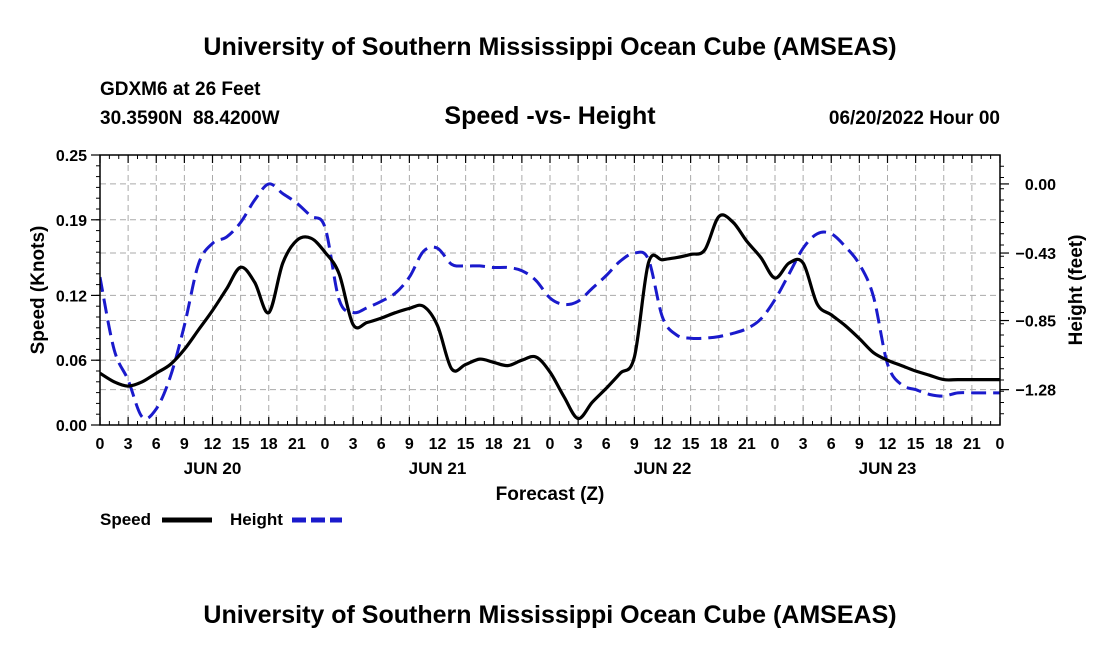 The image size is (1100, 650). I want to click on day-label: JUN 20, so click(213, 468).